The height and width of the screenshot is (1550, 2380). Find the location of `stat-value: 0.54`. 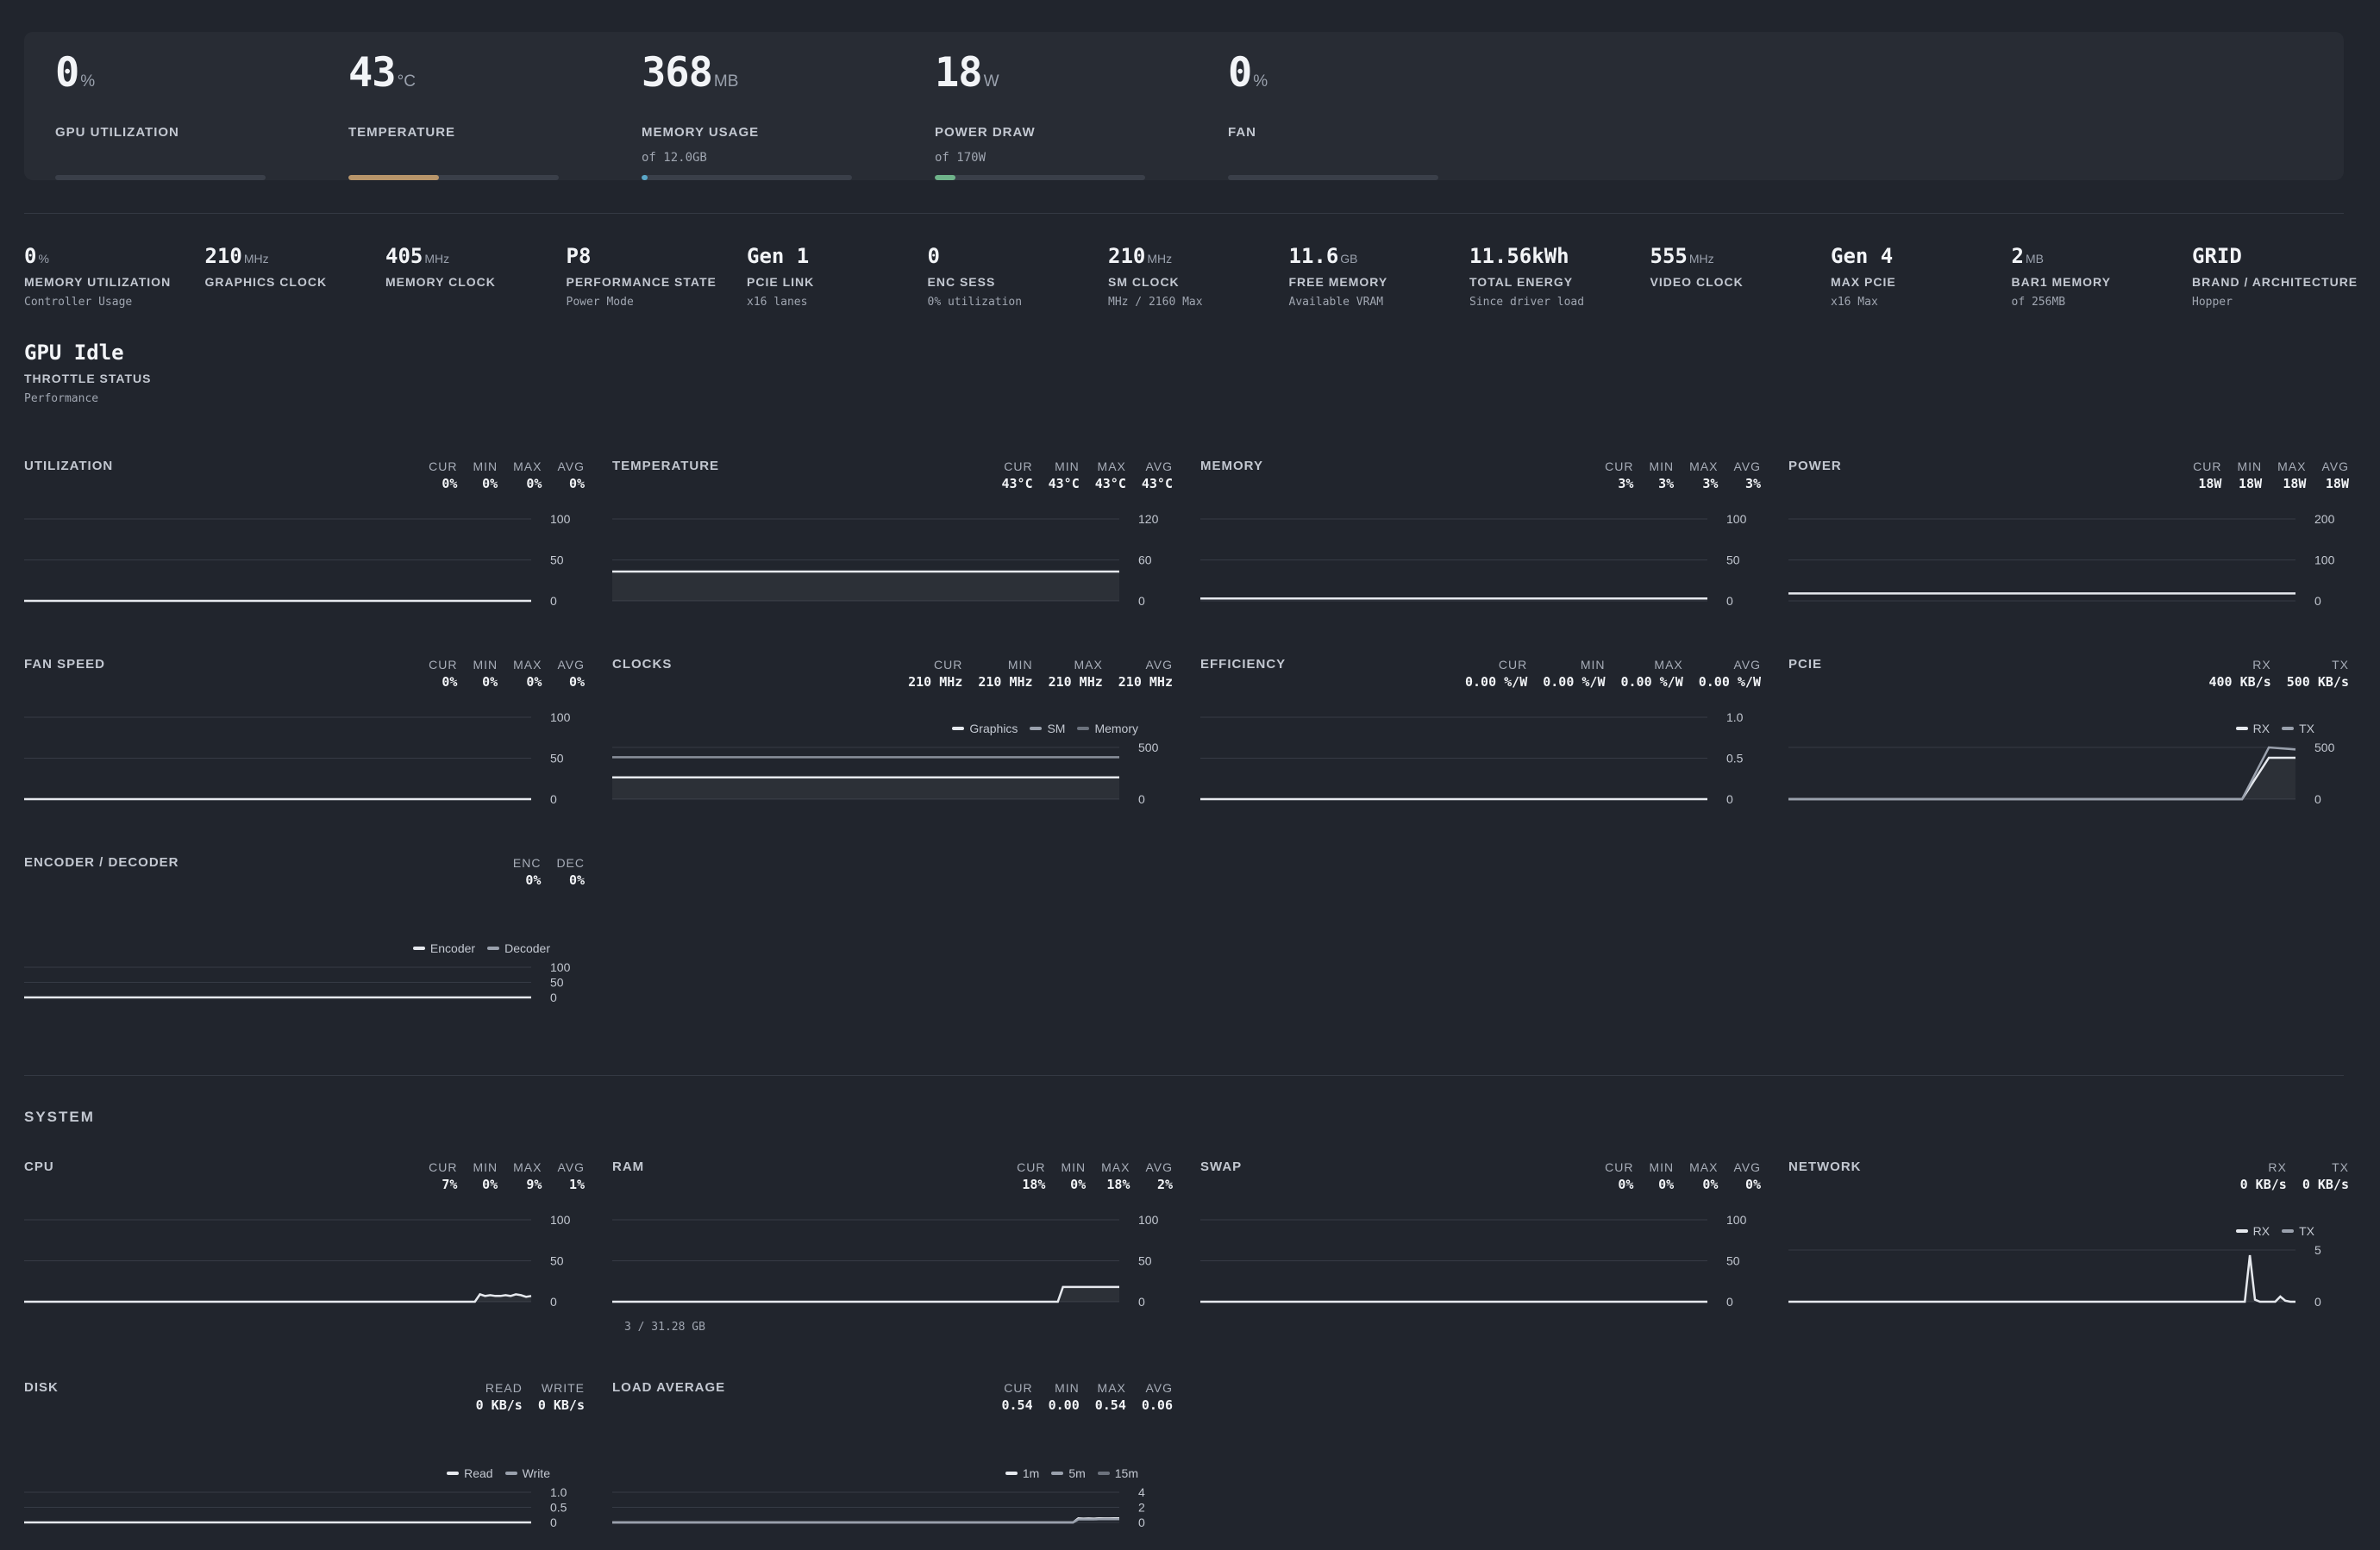

stat-value: 0.54 is located at coordinates (1110, 1405).